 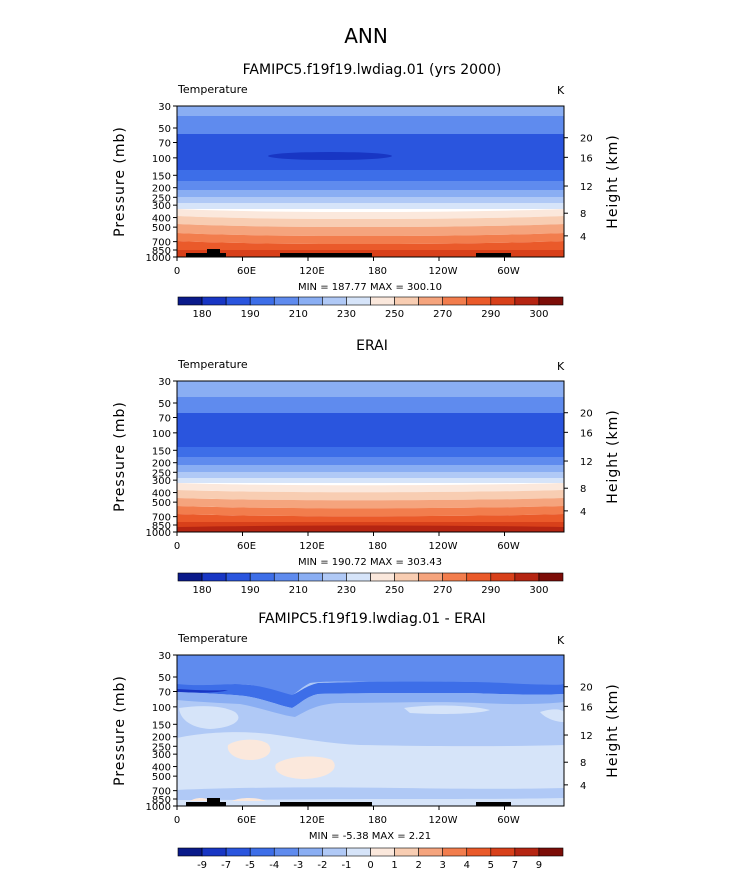 What do you see at coordinates (586, 433) in the screenshot?
I see `y2-tick-label: 16` at bounding box center [586, 433].